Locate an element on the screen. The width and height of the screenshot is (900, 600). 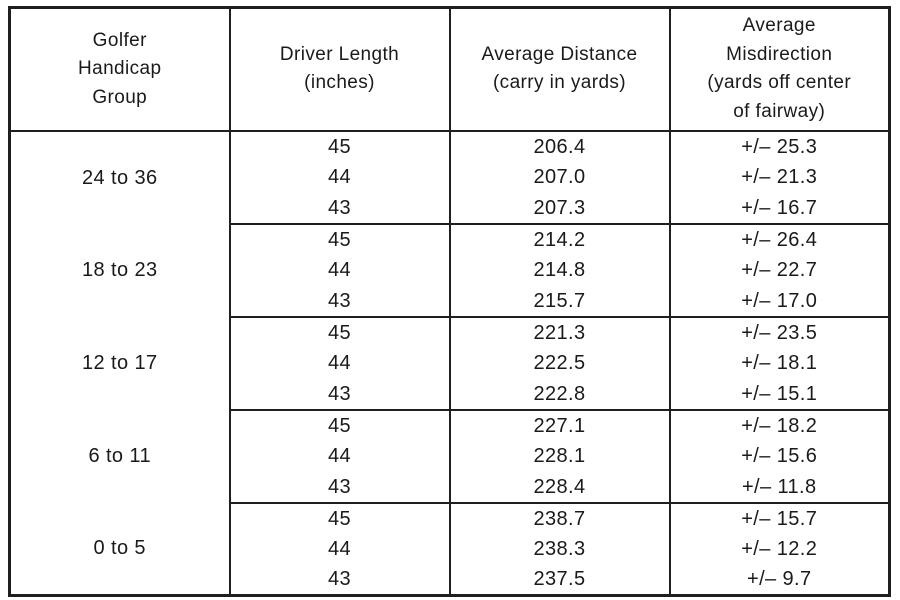
table-row: 43 228.4 +/– 11.8 is located at coordinates (450, 487).